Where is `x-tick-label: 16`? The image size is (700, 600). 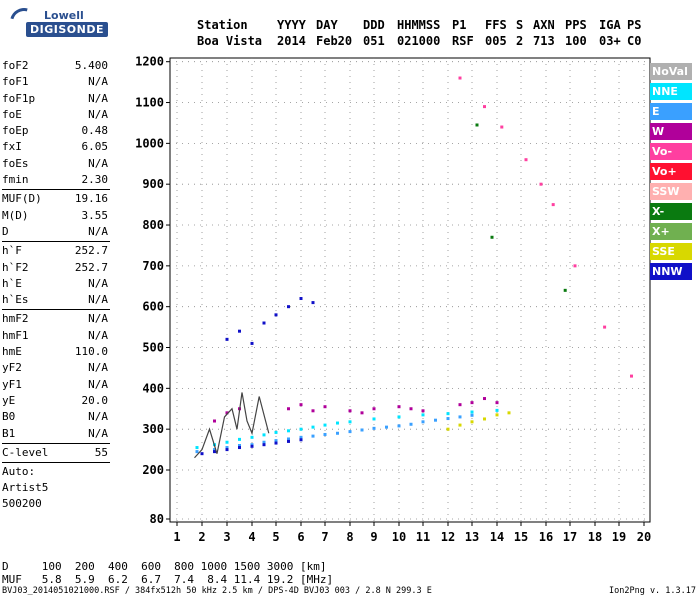
x-tick-label: 16 is located at coordinates (546, 537).